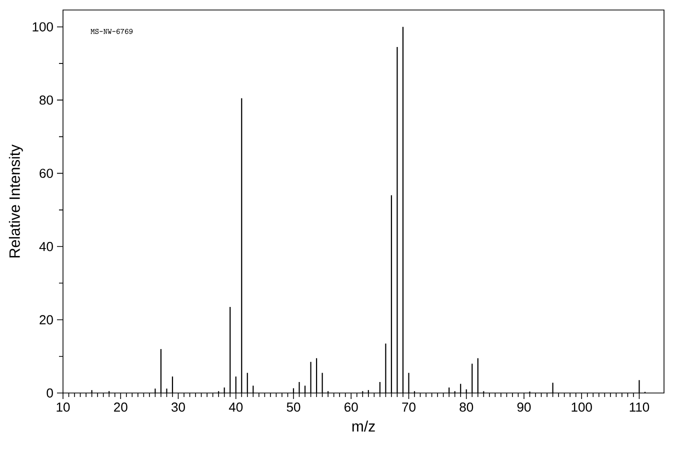  I want to click on y-tick-label: 20, so click(46, 319).